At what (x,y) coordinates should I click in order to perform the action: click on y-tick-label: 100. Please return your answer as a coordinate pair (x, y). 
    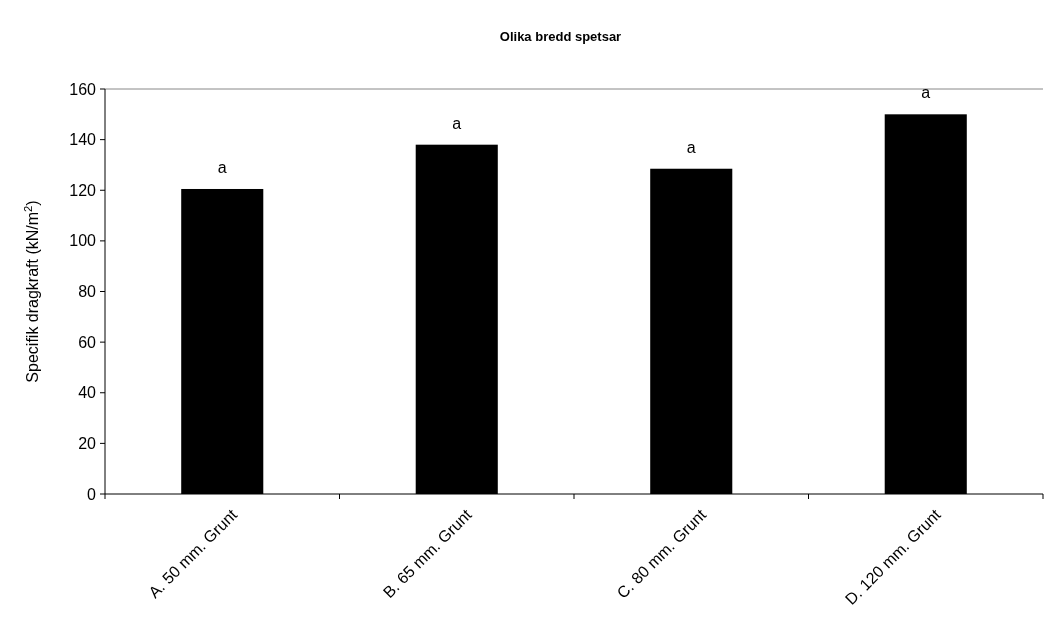
    Looking at the image, I should click on (83, 241).